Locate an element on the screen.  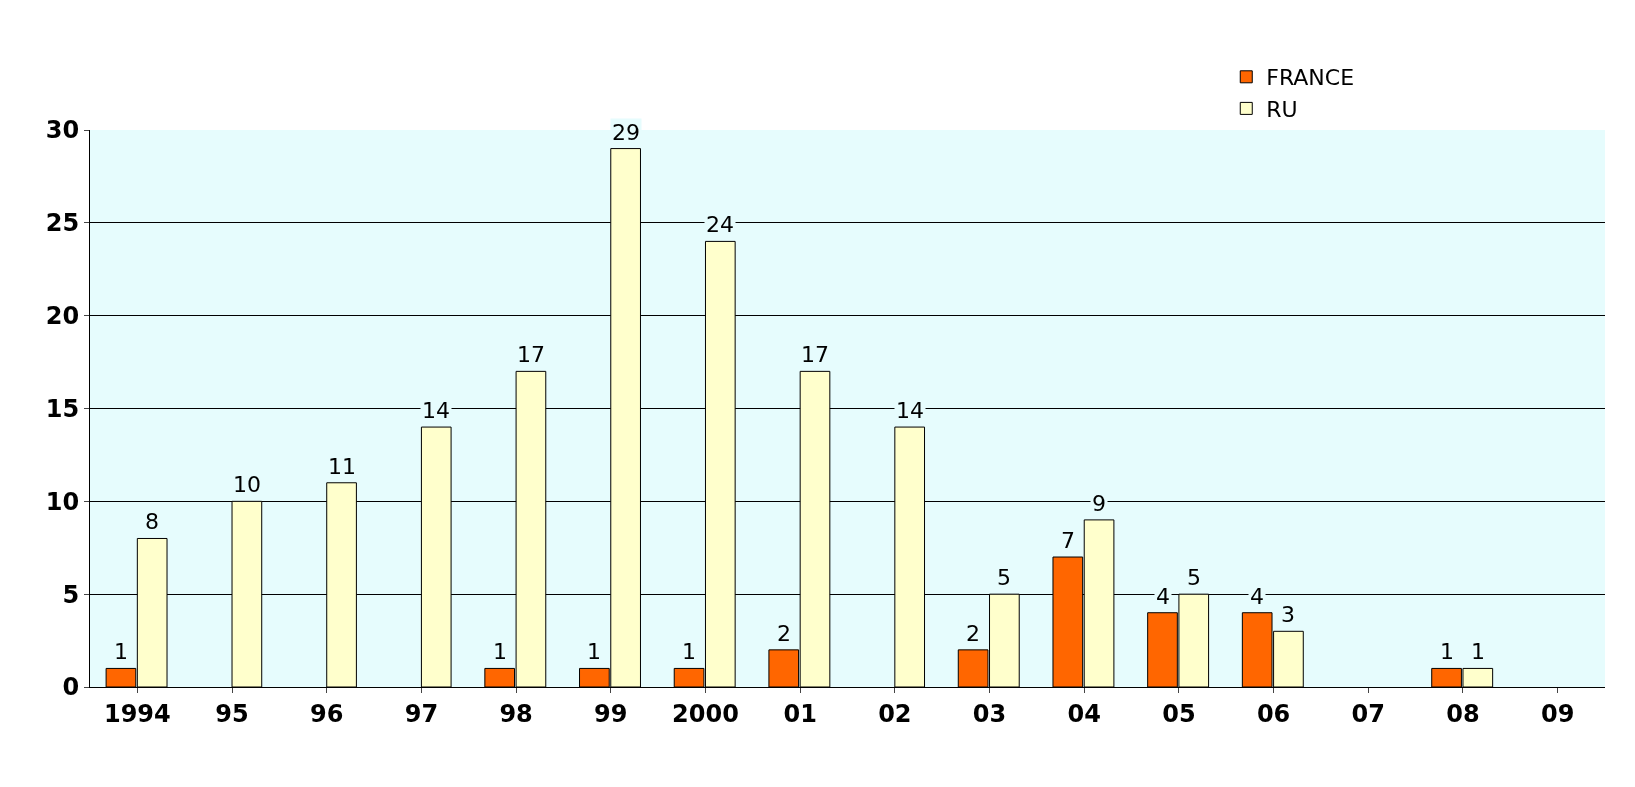
data-label: 3 is located at coordinates (1288, 614).